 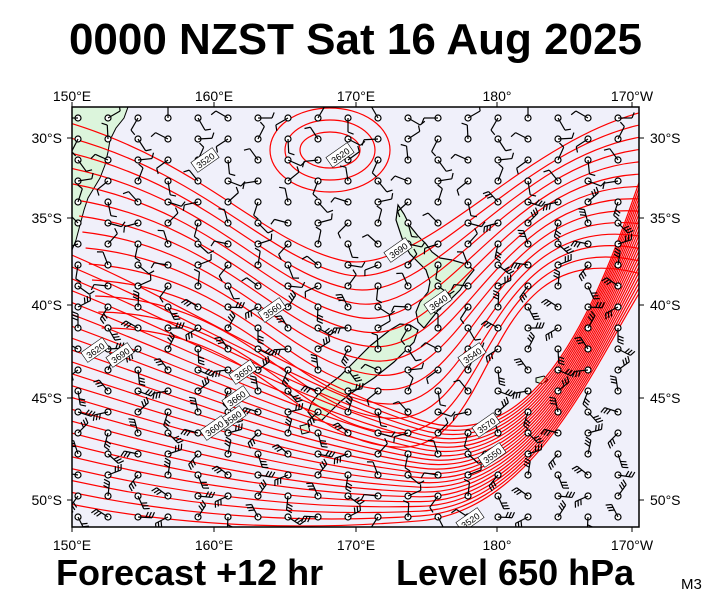 What do you see at coordinates (46, 138) in the screenshot?
I see `lat-tick-left-1: 30°S` at bounding box center [46, 138].